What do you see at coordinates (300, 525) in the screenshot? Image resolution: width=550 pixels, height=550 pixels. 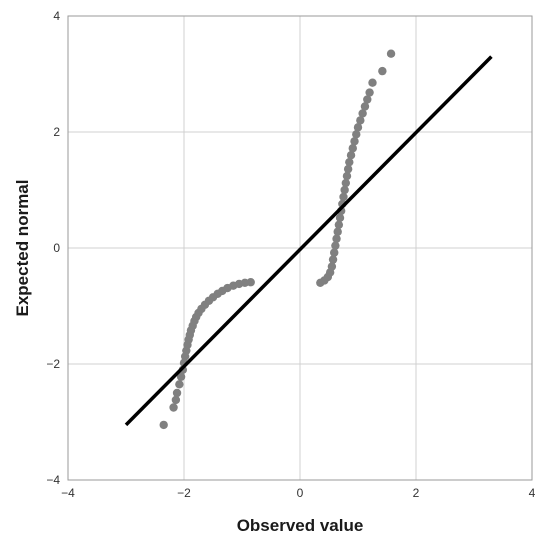 I see `x-axis-title: Observed value` at bounding box center [300, 525].